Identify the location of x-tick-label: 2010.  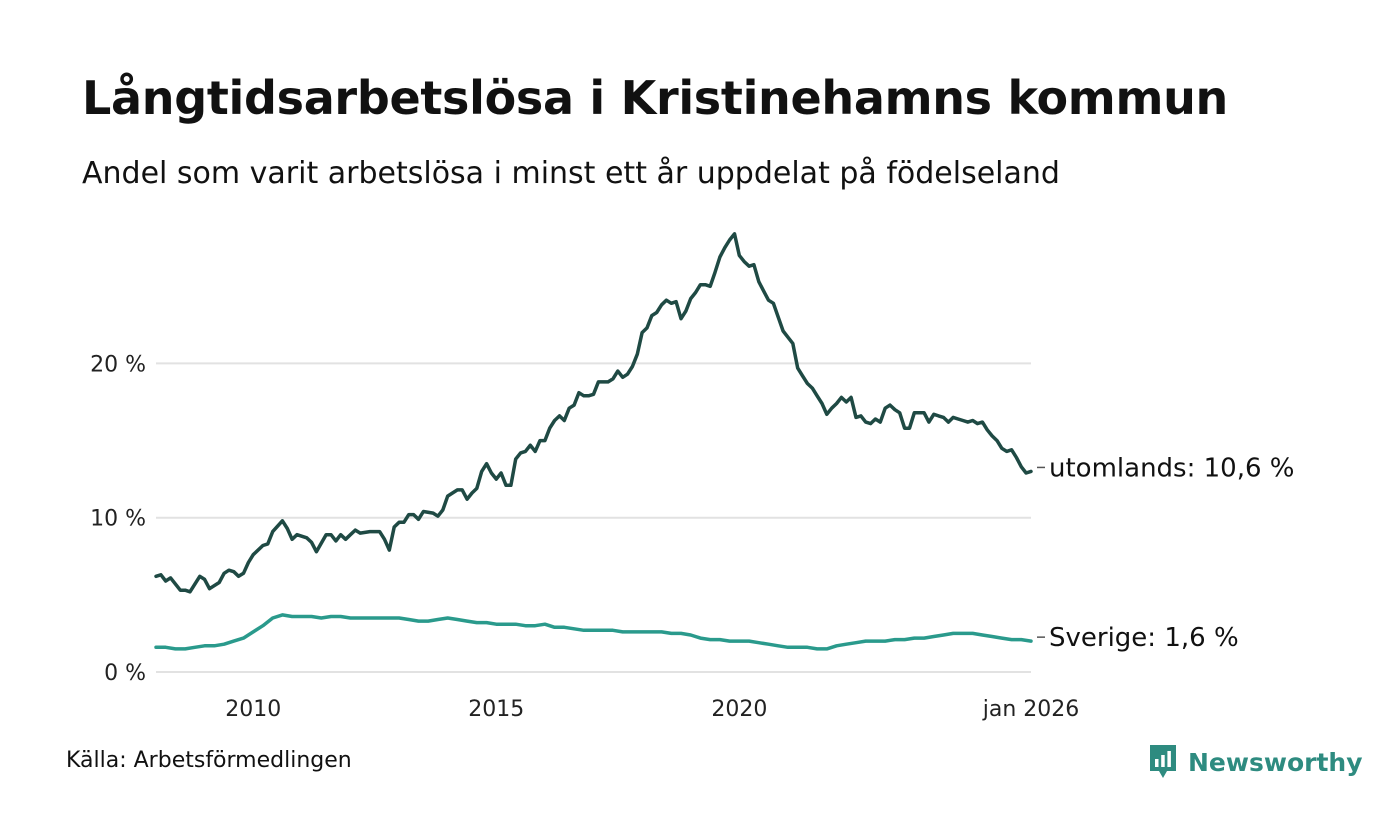
(253, 709).